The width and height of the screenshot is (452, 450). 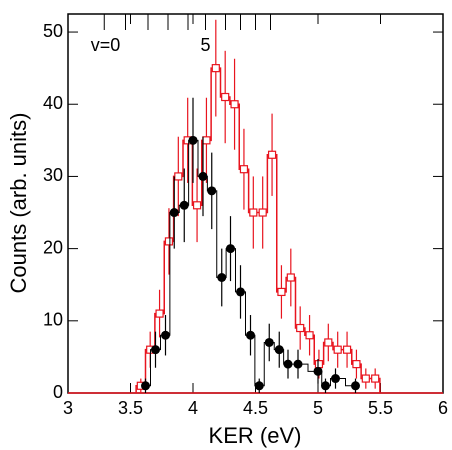 What do you see at coordinates (255, 435) in the screenshot?
I see `x-axis-label: KER (eV)` at bounding box center [255, 435].